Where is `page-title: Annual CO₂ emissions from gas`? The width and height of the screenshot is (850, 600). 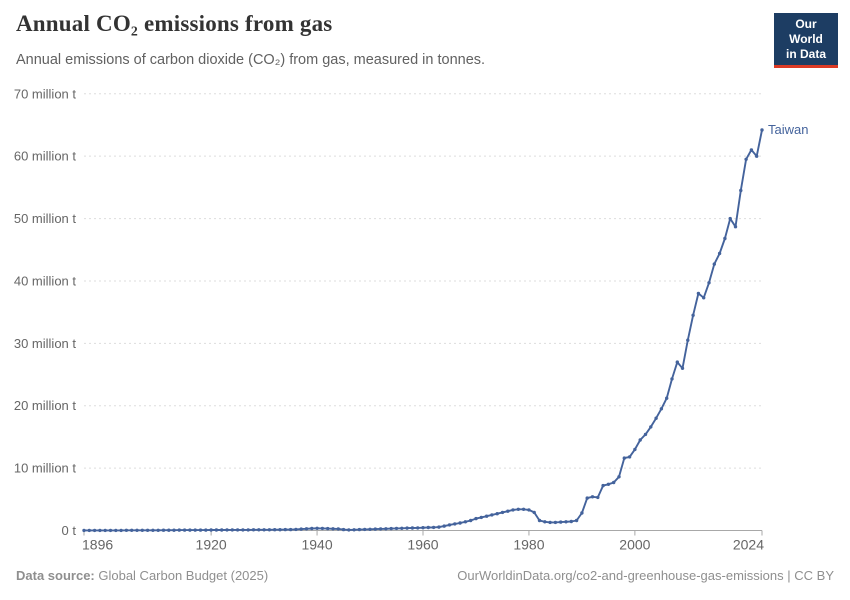
page-title: Annual CO₂ emissions from gas is located at coordinates (174, 23).